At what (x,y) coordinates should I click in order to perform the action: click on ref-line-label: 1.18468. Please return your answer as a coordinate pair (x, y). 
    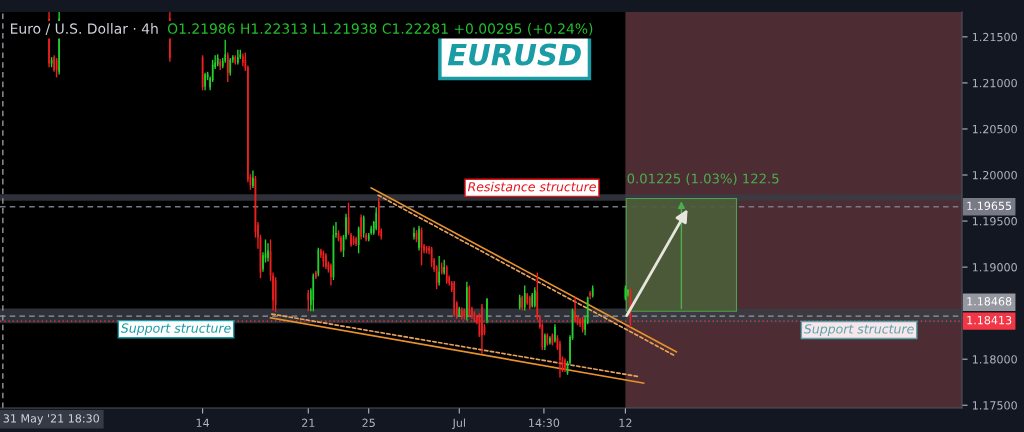
    Looking at the image, I should click on (989, 301).